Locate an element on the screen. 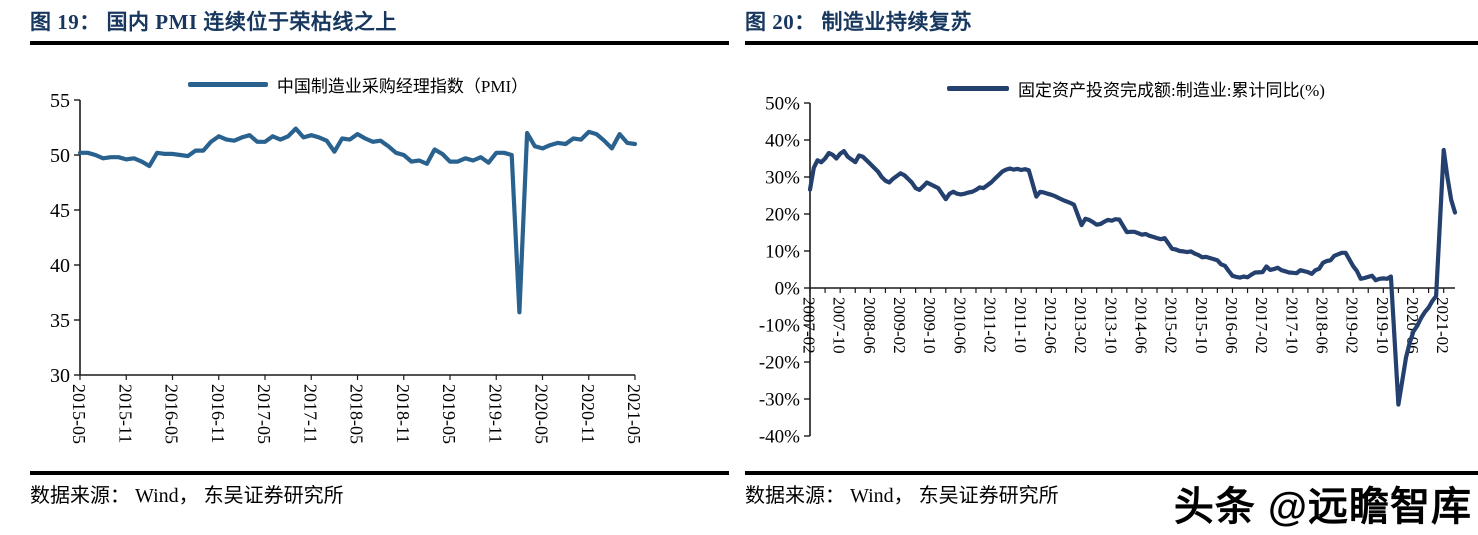 The height and width of the screenshot is (535, 1478). y-tick-label: 0% is located at coordinates (788, 288).